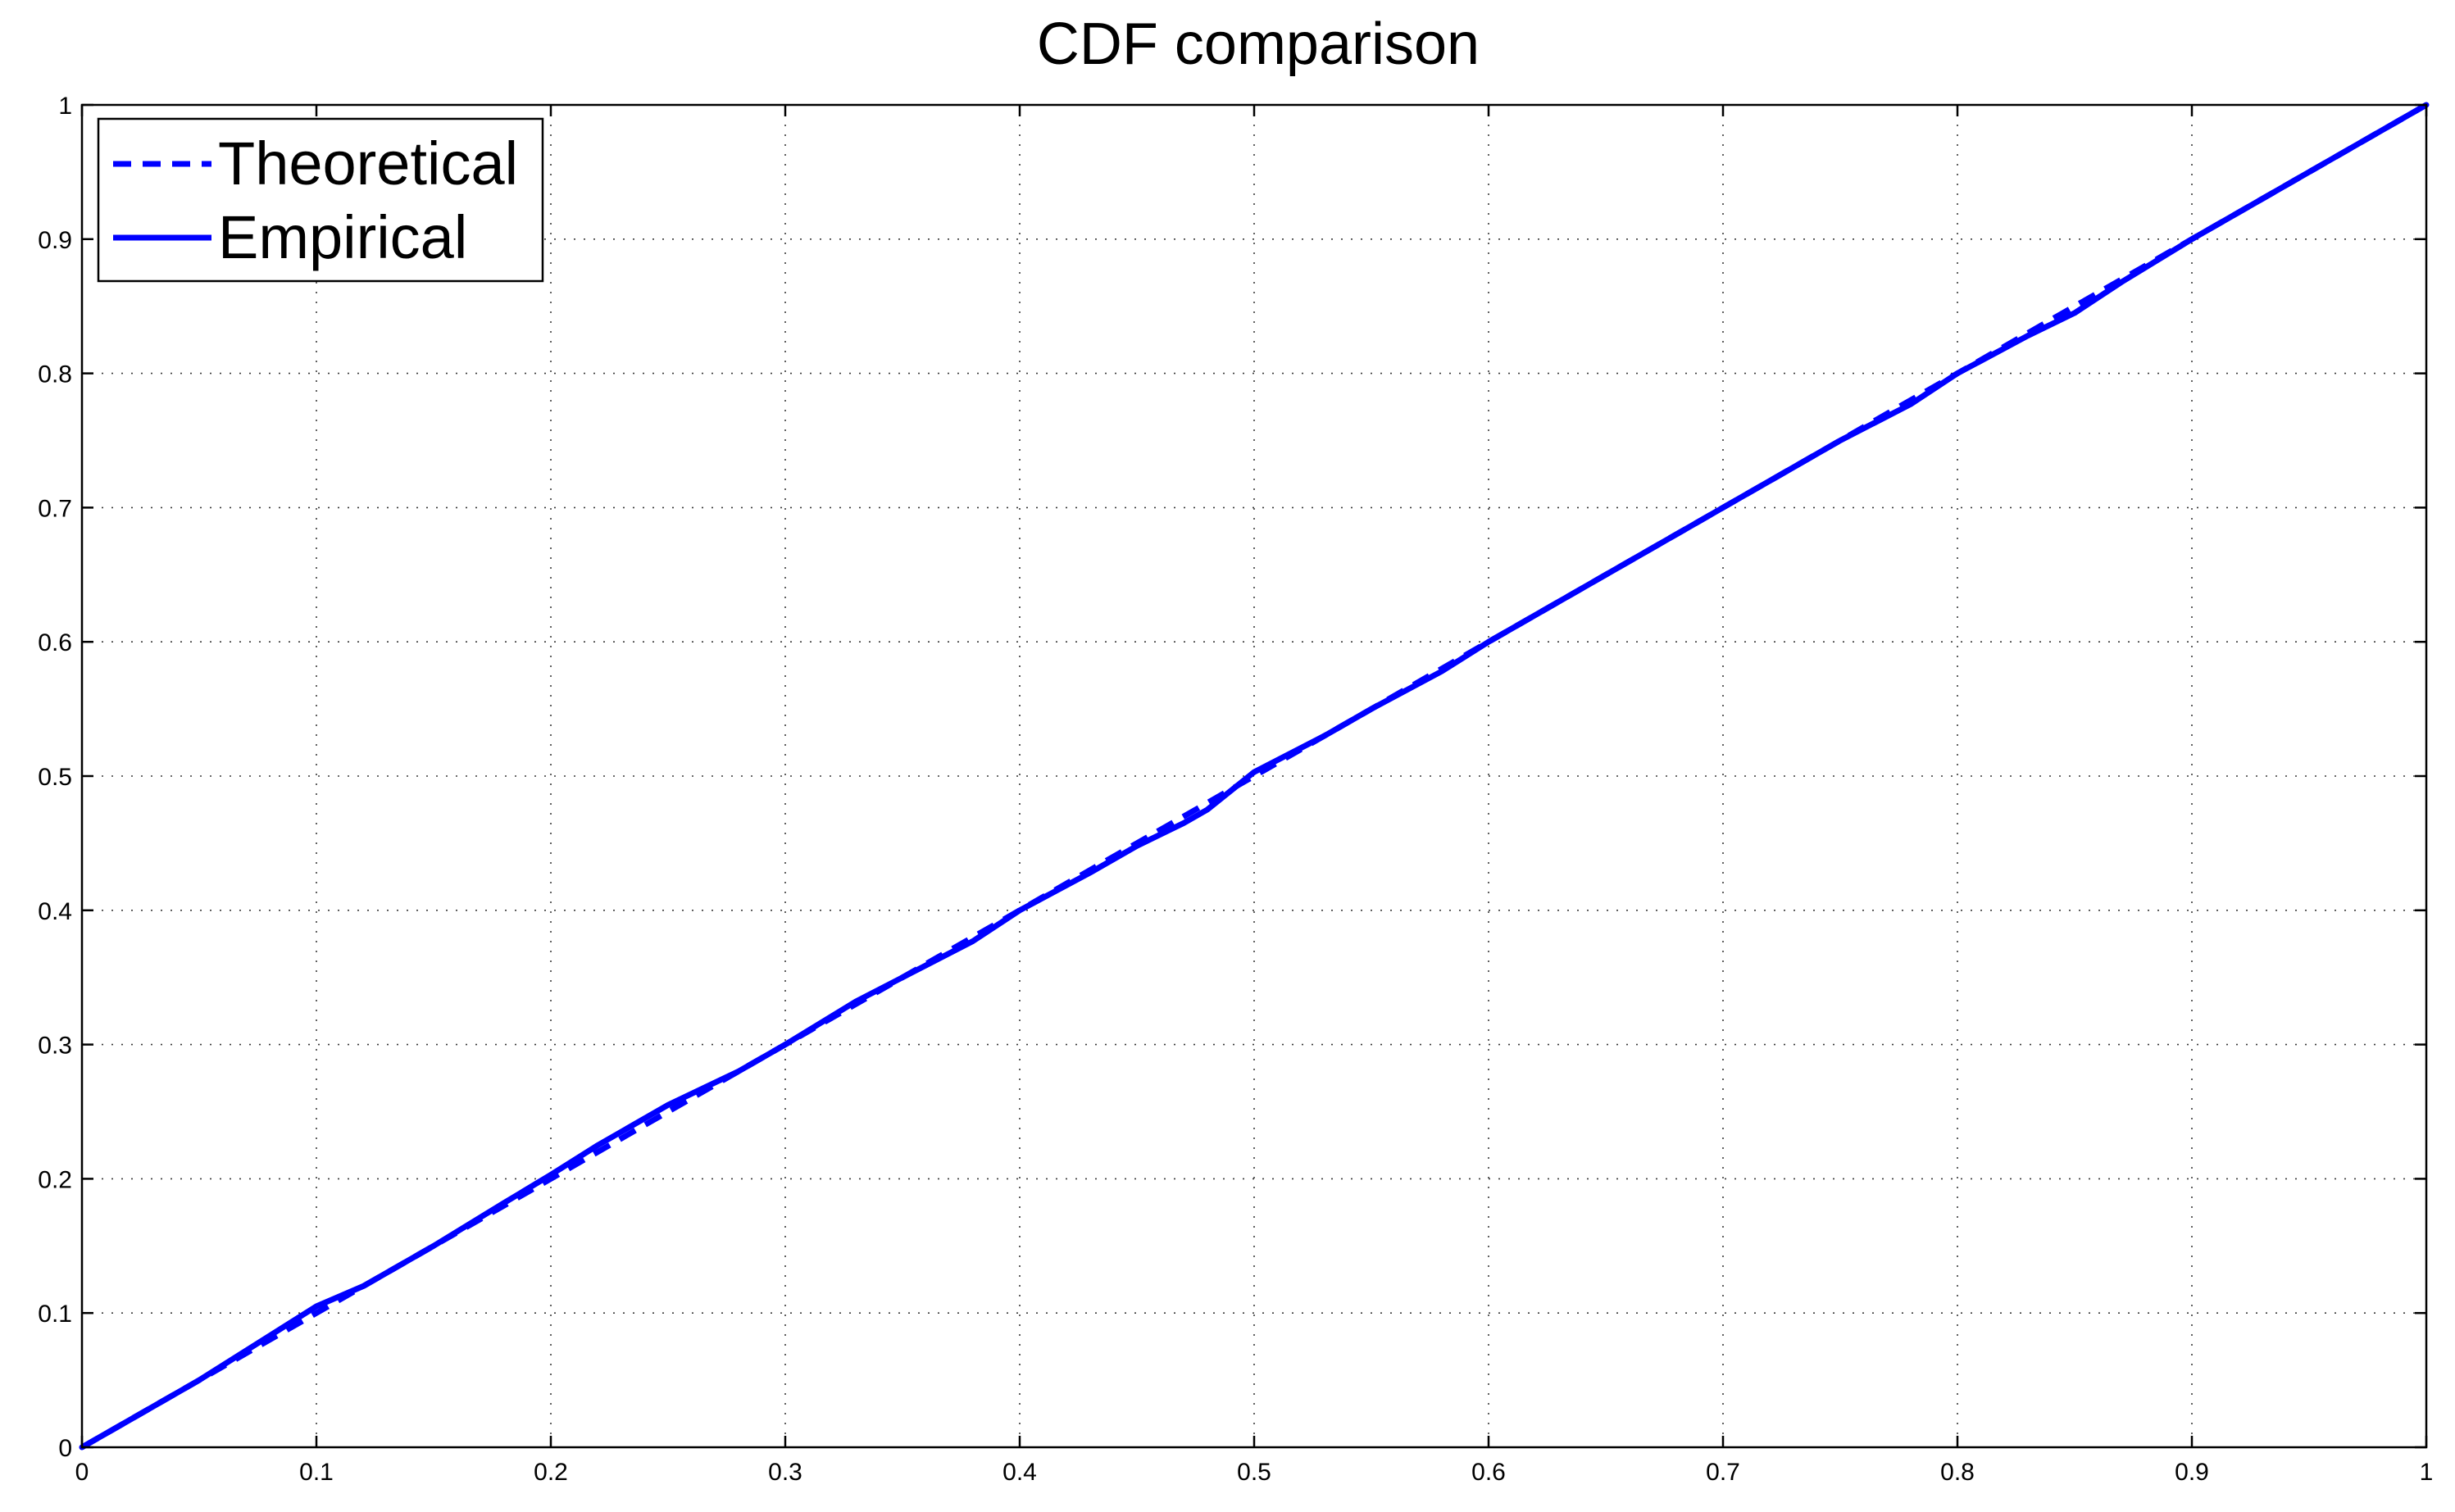 This screenshot has height=1512, width=2455. I want to click on y-tick-label: 1, so click(65, 107).